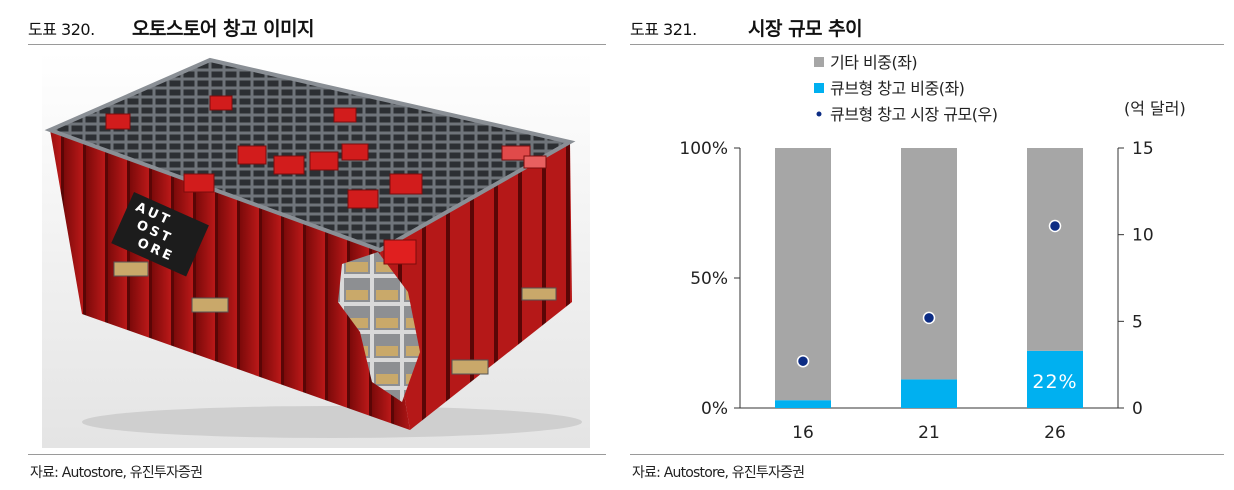 The height and width of the screenshot is (490, 1234). Describe the element at coordinates (317, 44) in the screenshot. I see `left-header-rule` at that location.